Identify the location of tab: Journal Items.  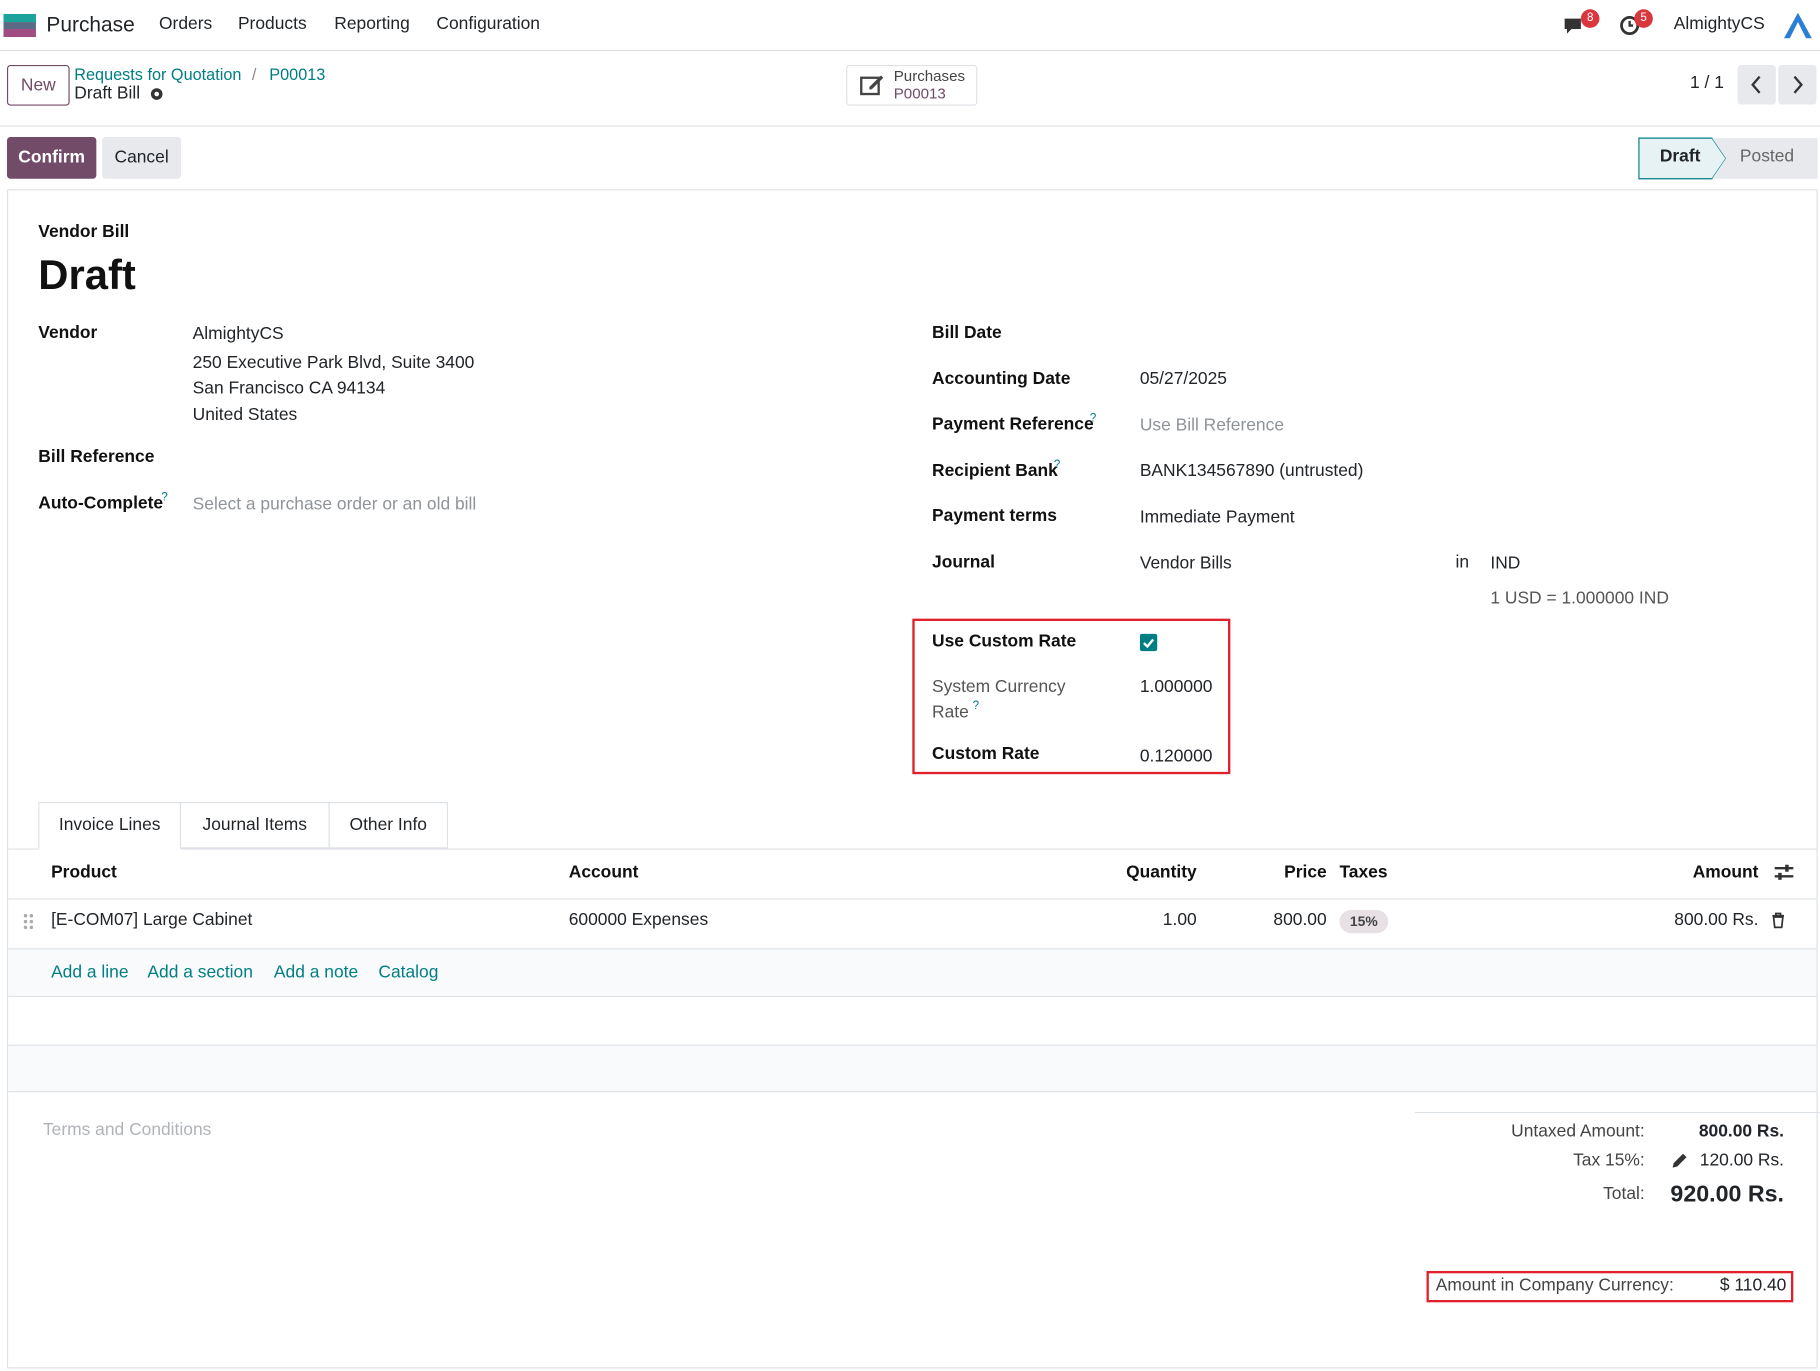
(255, 825).